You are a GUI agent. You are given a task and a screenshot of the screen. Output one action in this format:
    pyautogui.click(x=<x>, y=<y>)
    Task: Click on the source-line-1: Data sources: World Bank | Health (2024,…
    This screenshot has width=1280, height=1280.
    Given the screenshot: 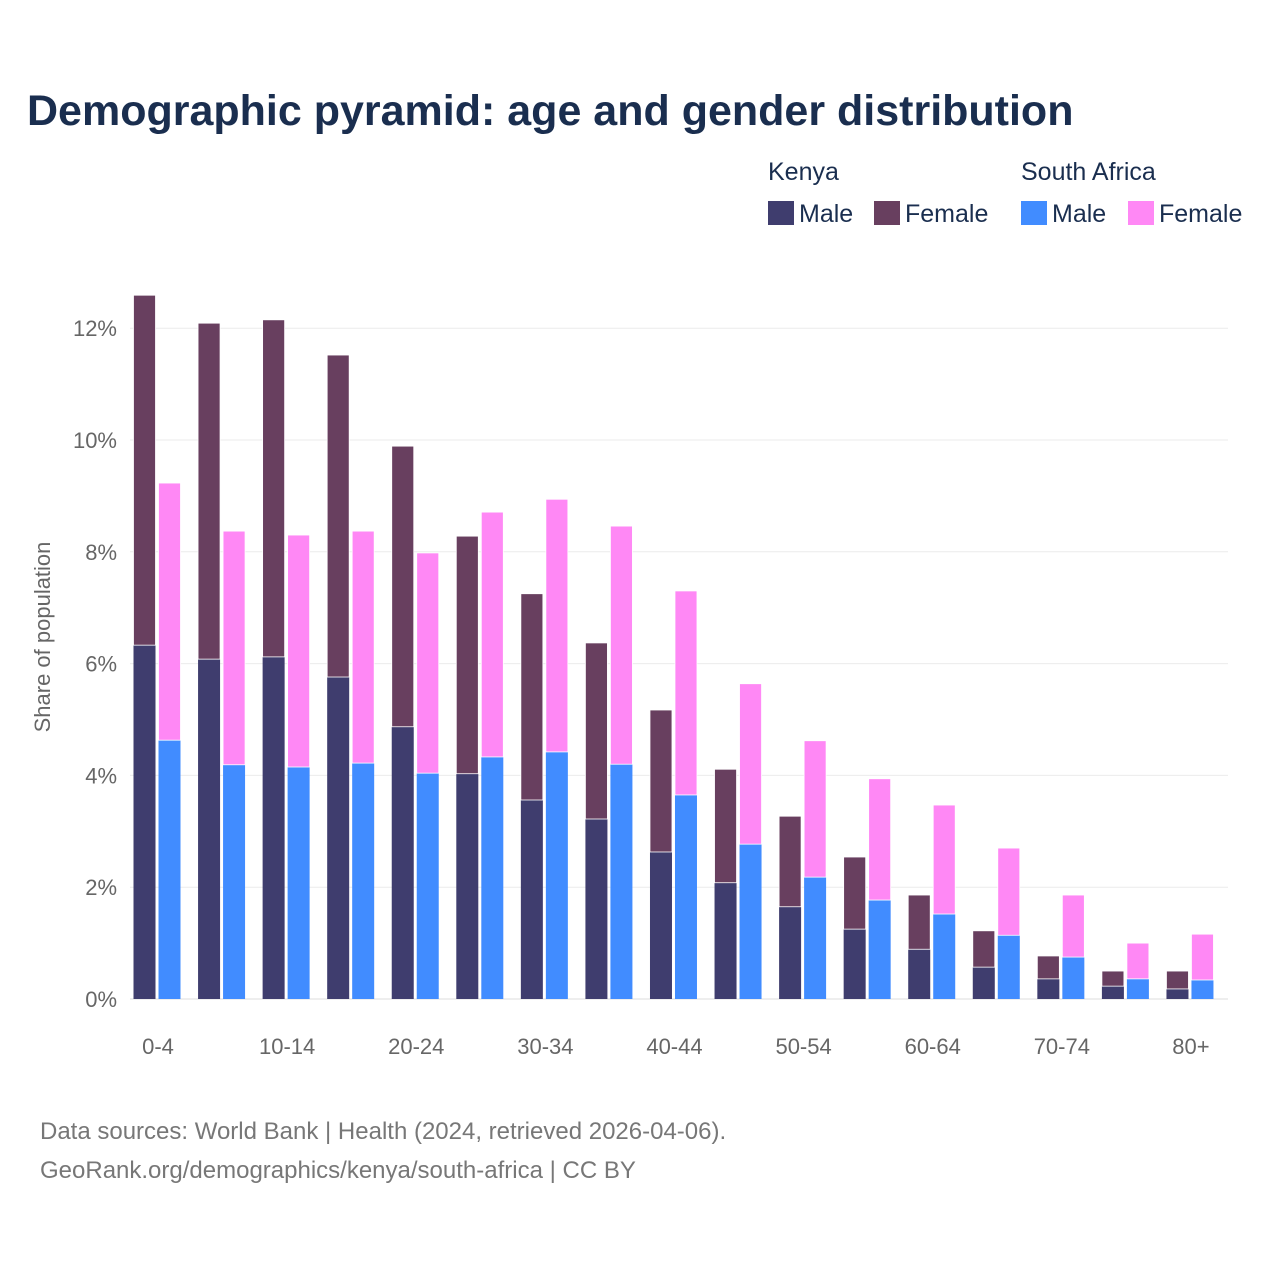 What is the action you would take?
    pyautogui.click(x=383, y=1131)
    